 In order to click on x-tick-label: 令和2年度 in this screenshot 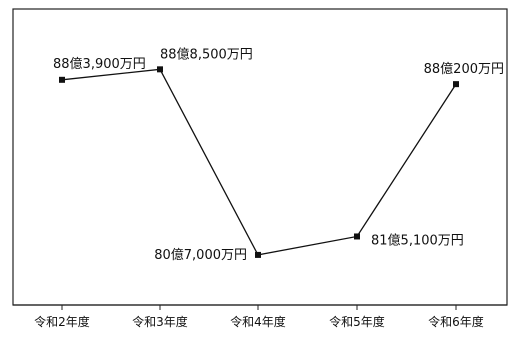, I will do `click(62, 321)`.